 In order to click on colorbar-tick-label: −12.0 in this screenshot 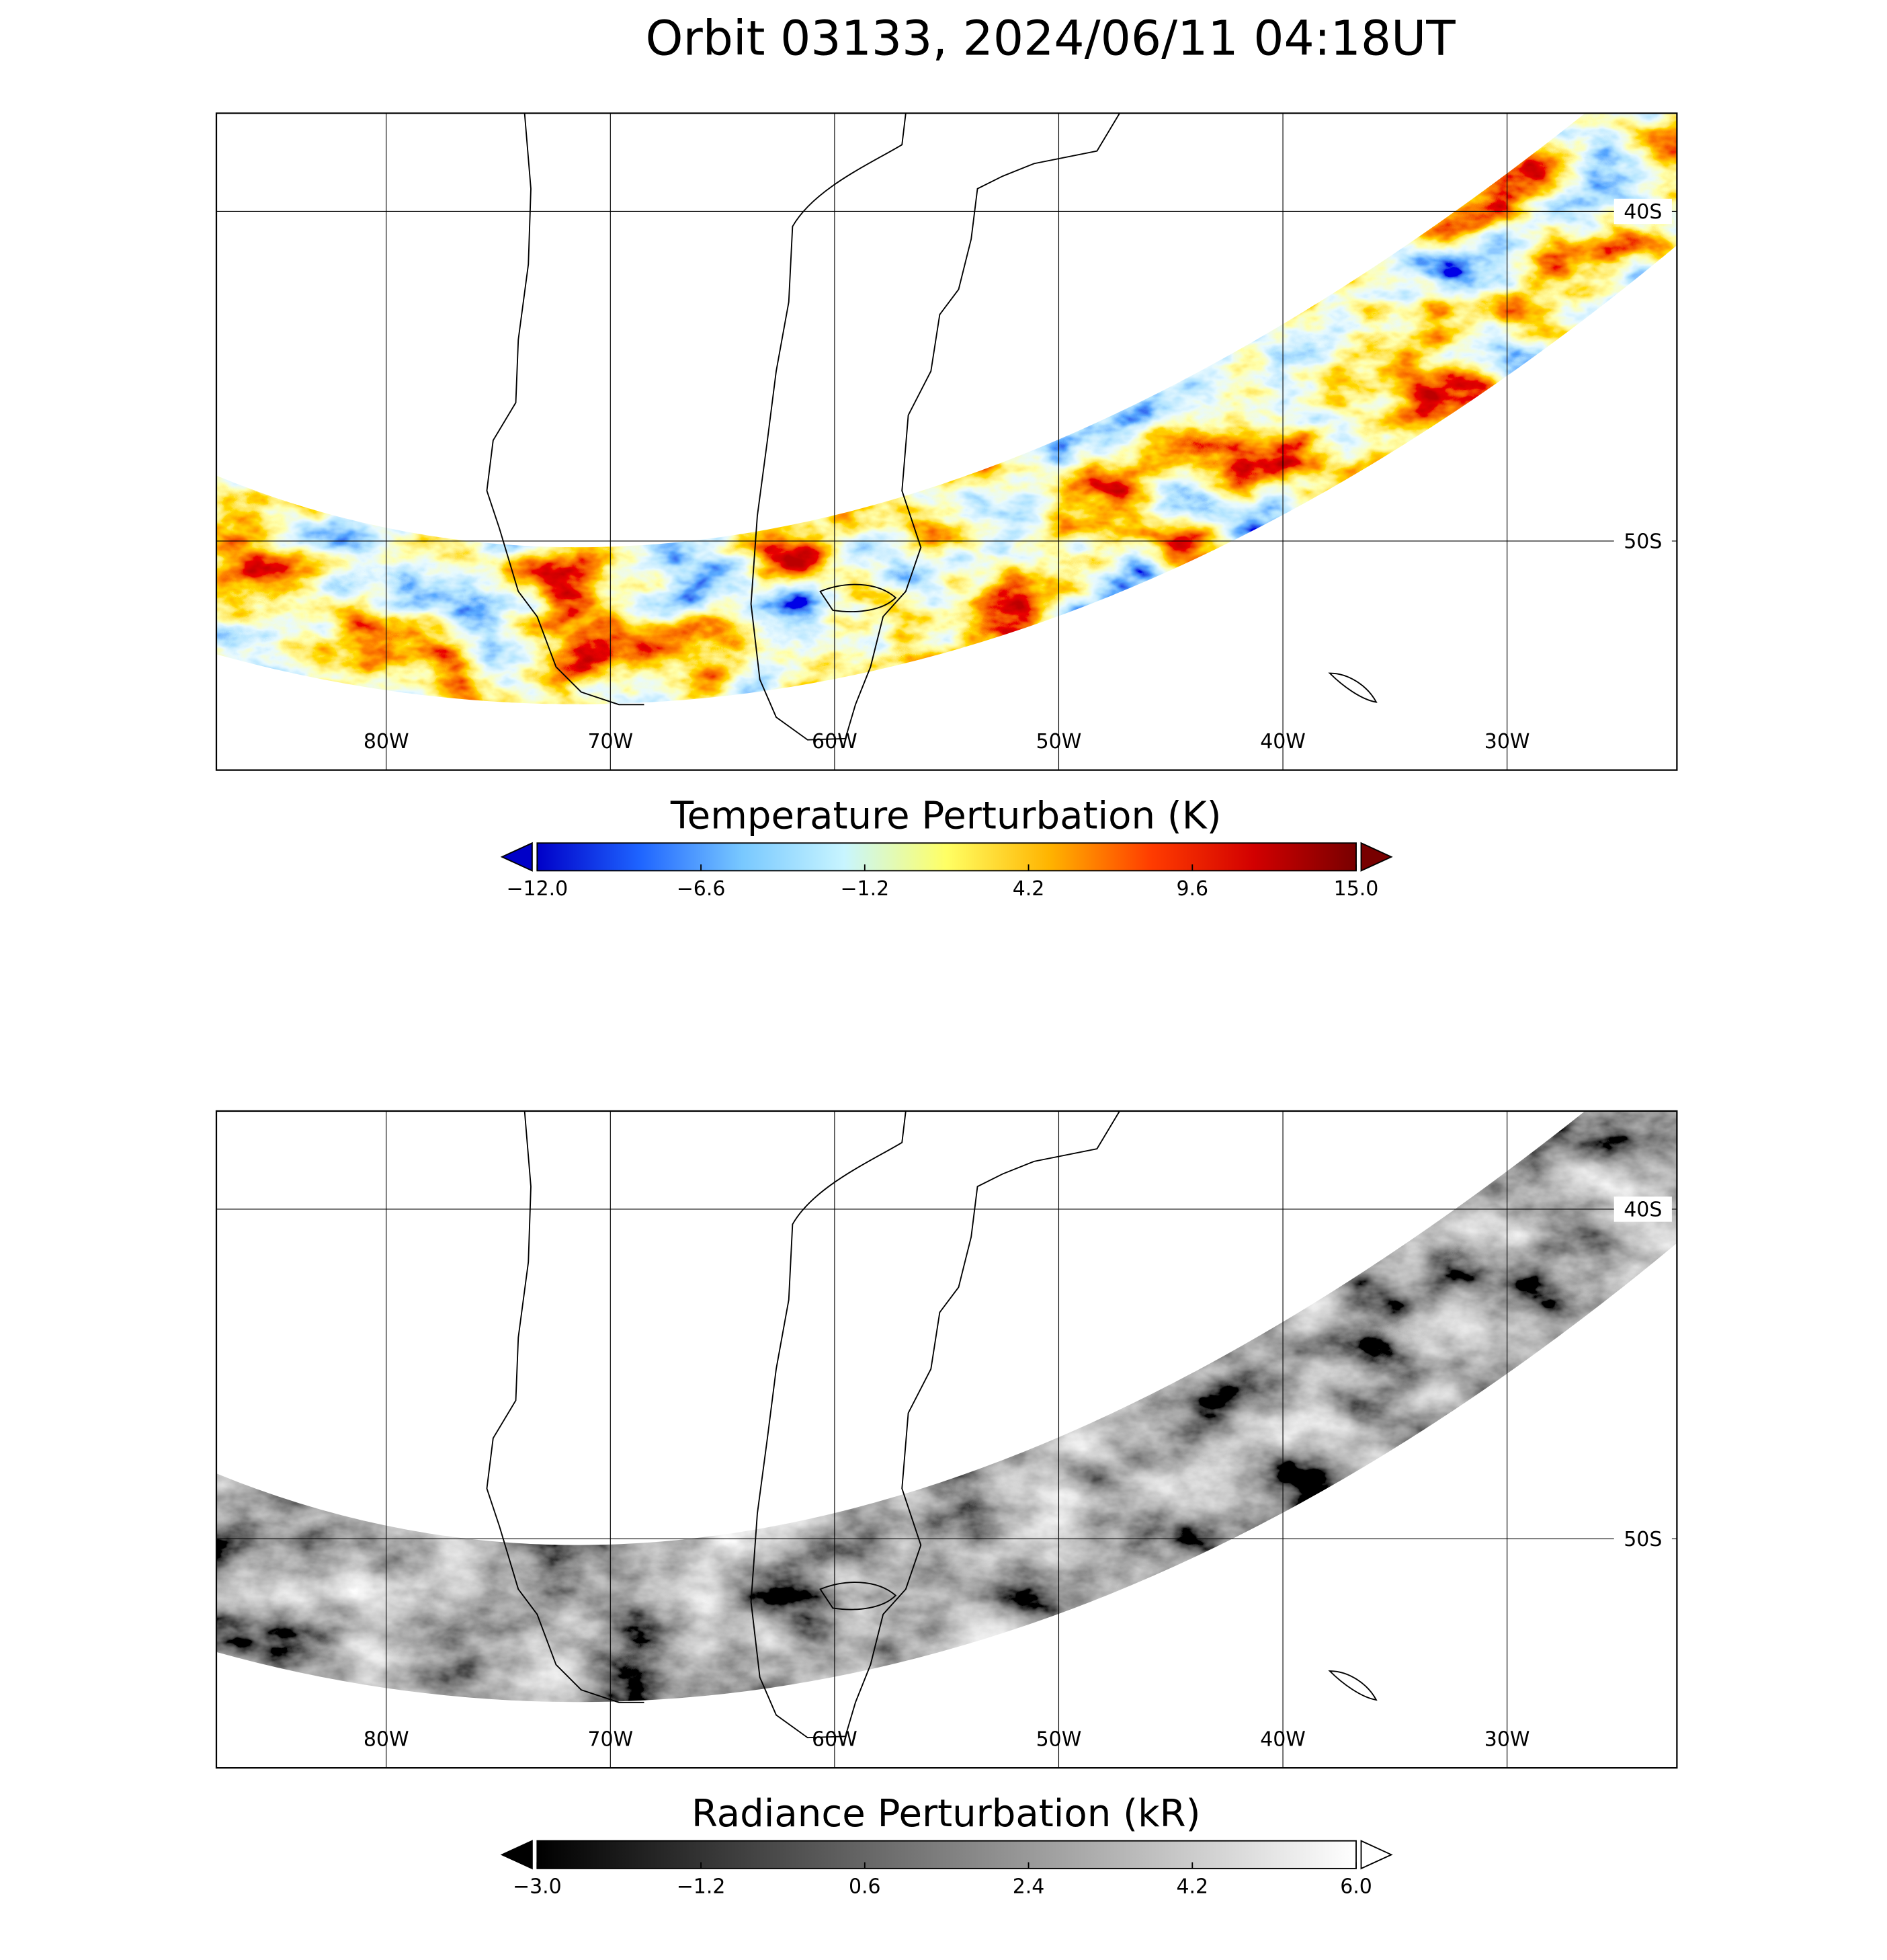, I will do `click(537, 889)`.